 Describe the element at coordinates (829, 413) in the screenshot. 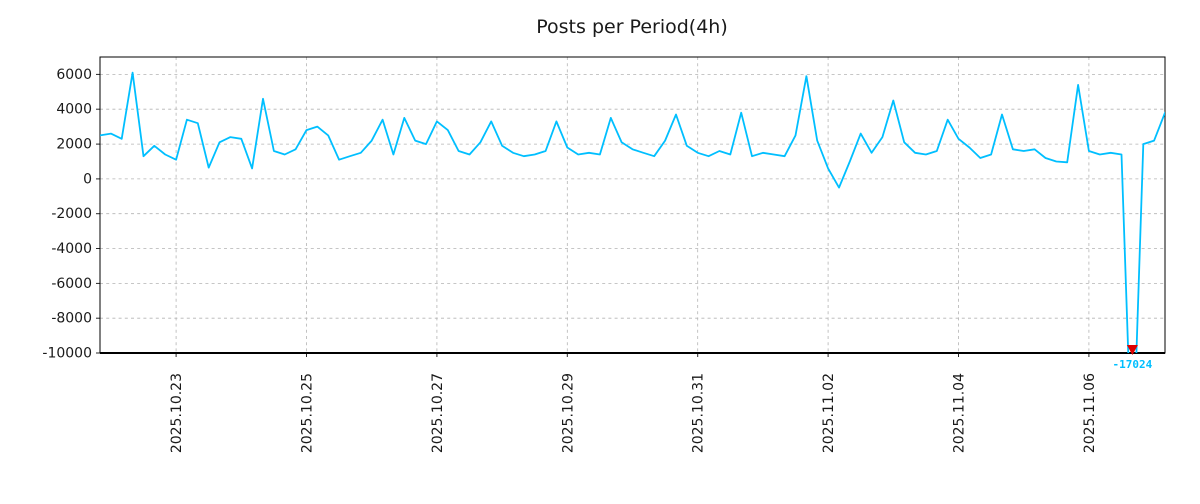

I see `x-tick-label: 2025.11.02` at that location.